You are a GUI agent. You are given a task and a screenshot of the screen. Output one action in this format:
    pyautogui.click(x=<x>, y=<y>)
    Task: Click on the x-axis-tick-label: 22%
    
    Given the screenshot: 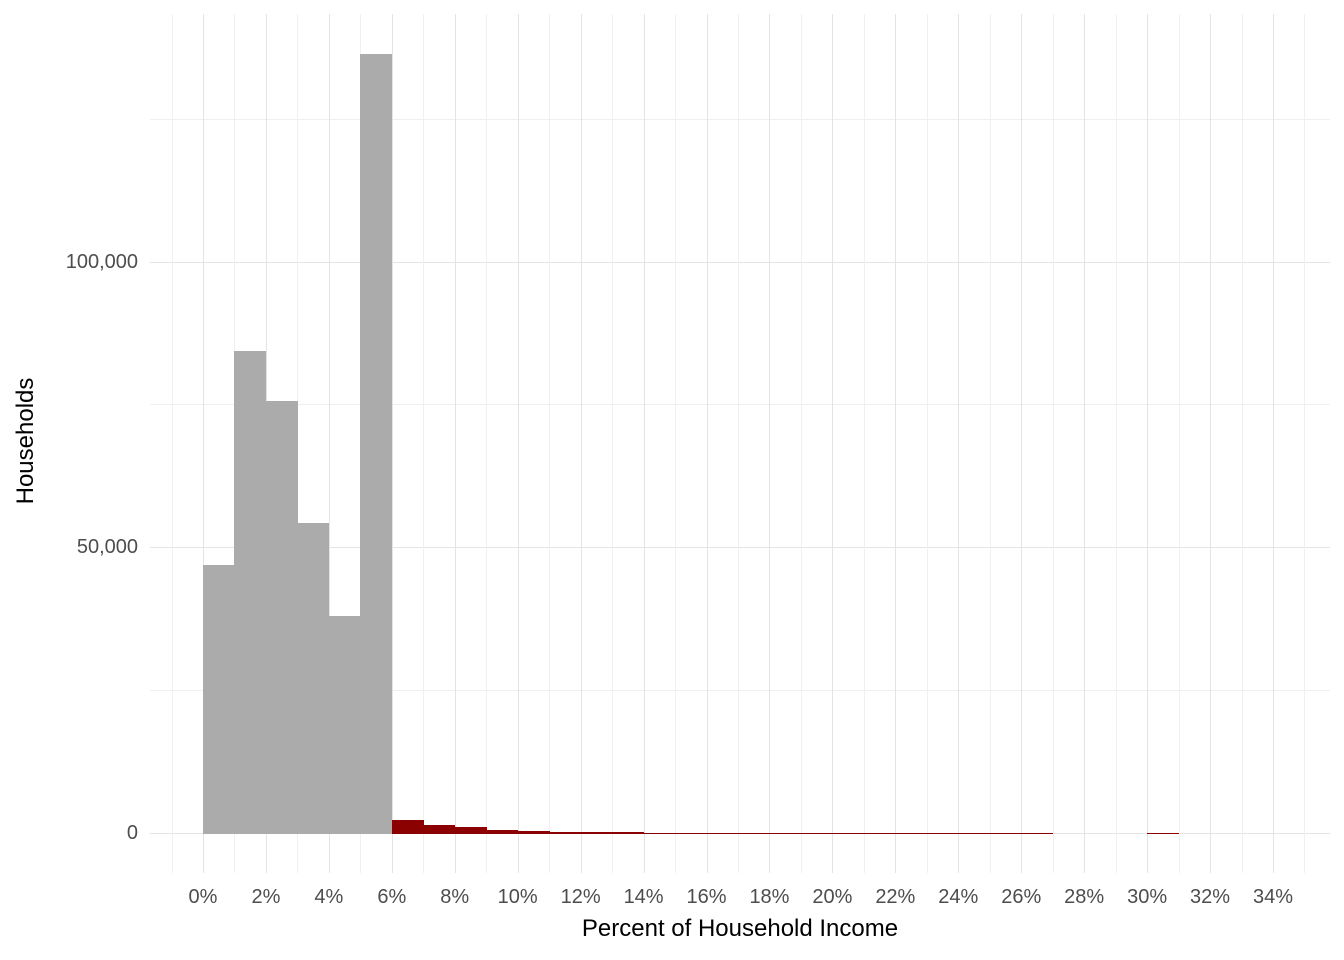 What is the action you would take?
    pyautogui.click(x=895, y=897)
    